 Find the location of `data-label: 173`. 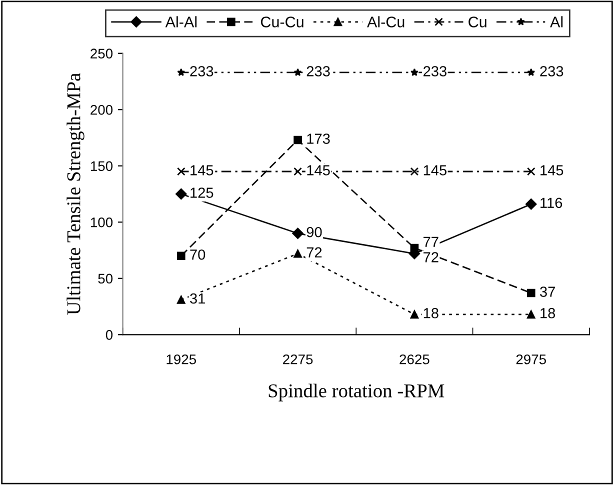

data-label: 173 is located at coordinates (318, 139).